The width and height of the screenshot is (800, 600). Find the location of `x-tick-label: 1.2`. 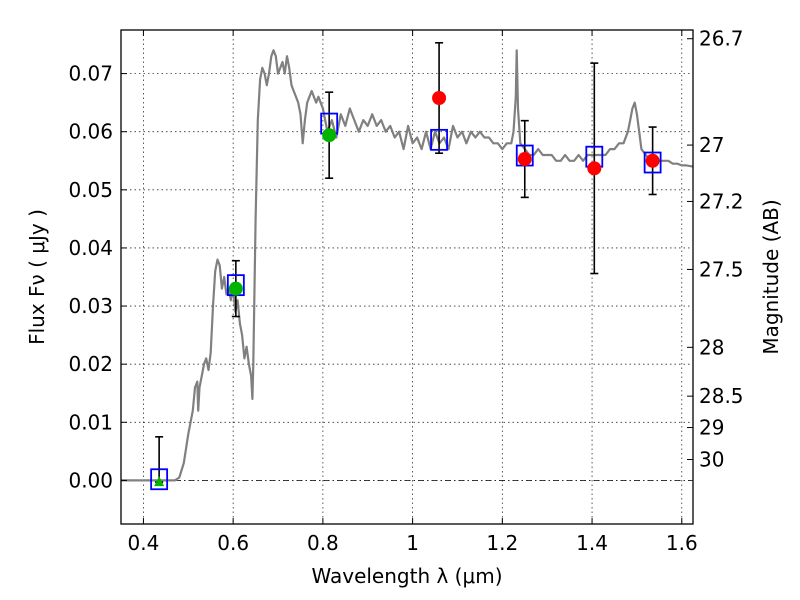

x-tick-label: 1.2 is located at coordinates (502, 543).